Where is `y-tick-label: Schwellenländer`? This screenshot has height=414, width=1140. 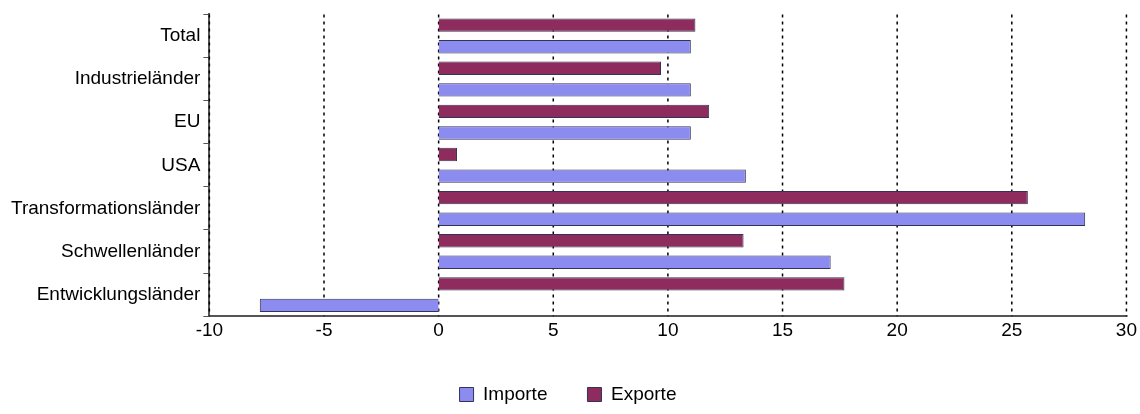
y-tick-label: Schwellenländer is located at coordinates (131, 250).